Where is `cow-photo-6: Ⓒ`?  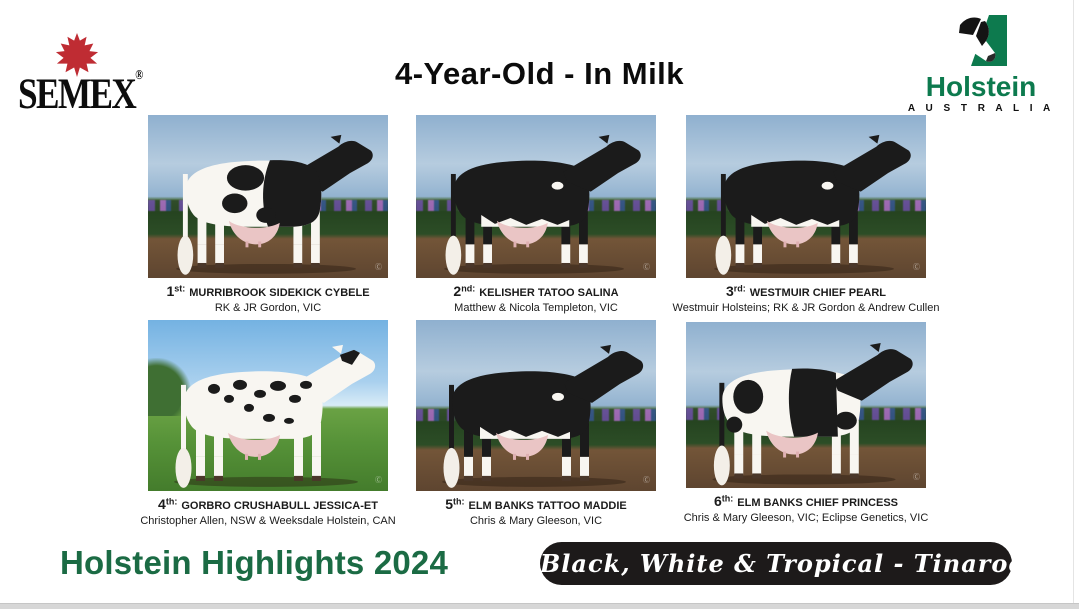
cow-photo-6: Ⓒ is located at coordinates (806, 405).